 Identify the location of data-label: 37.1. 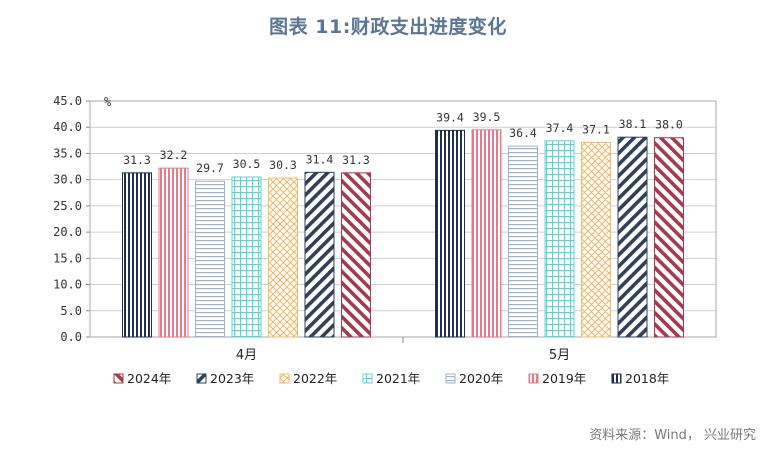
(596, 129).